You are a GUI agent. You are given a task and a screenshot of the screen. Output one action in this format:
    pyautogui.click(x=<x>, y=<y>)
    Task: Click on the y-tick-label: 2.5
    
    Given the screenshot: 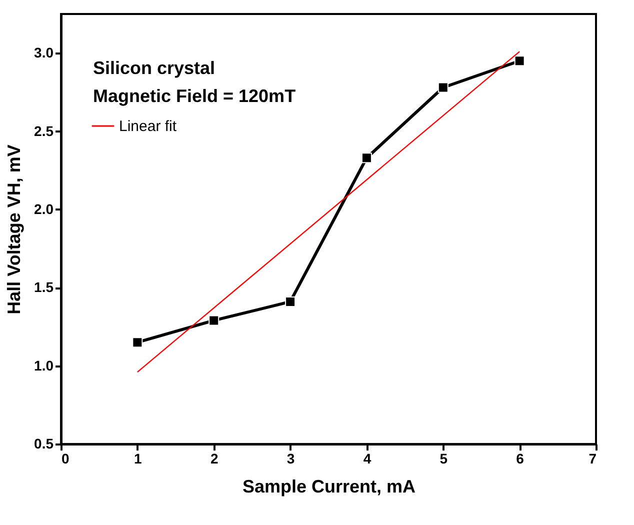 What is the action you would take?
    pyautogui.click(x=44, y=130)
    